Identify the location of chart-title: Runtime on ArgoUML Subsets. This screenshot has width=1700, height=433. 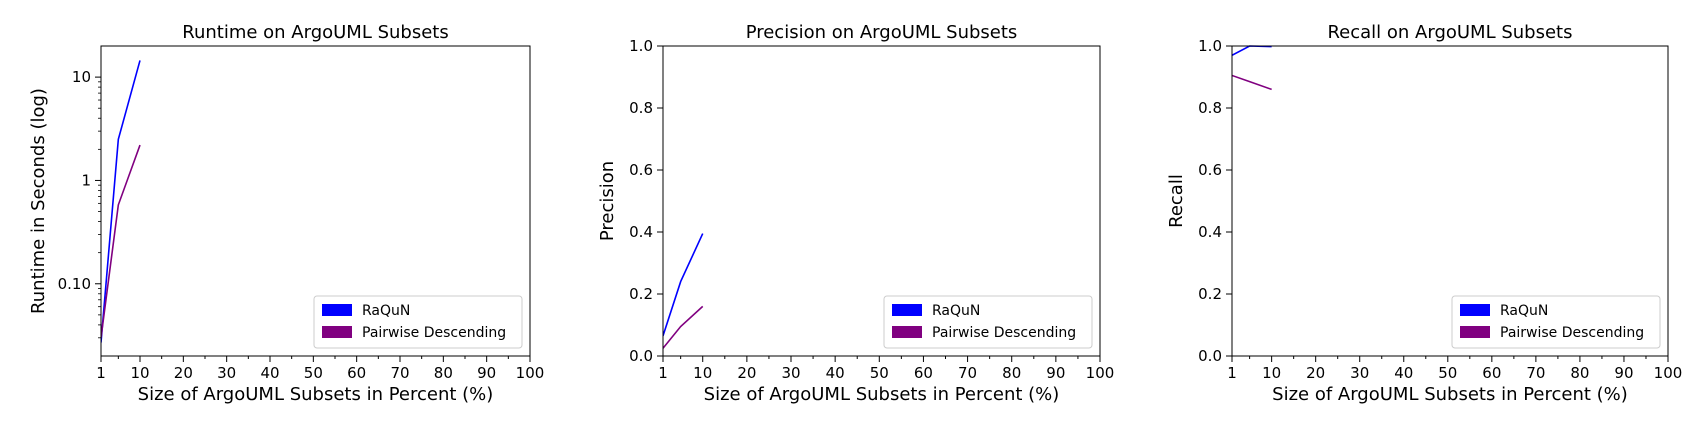
(315, 32).